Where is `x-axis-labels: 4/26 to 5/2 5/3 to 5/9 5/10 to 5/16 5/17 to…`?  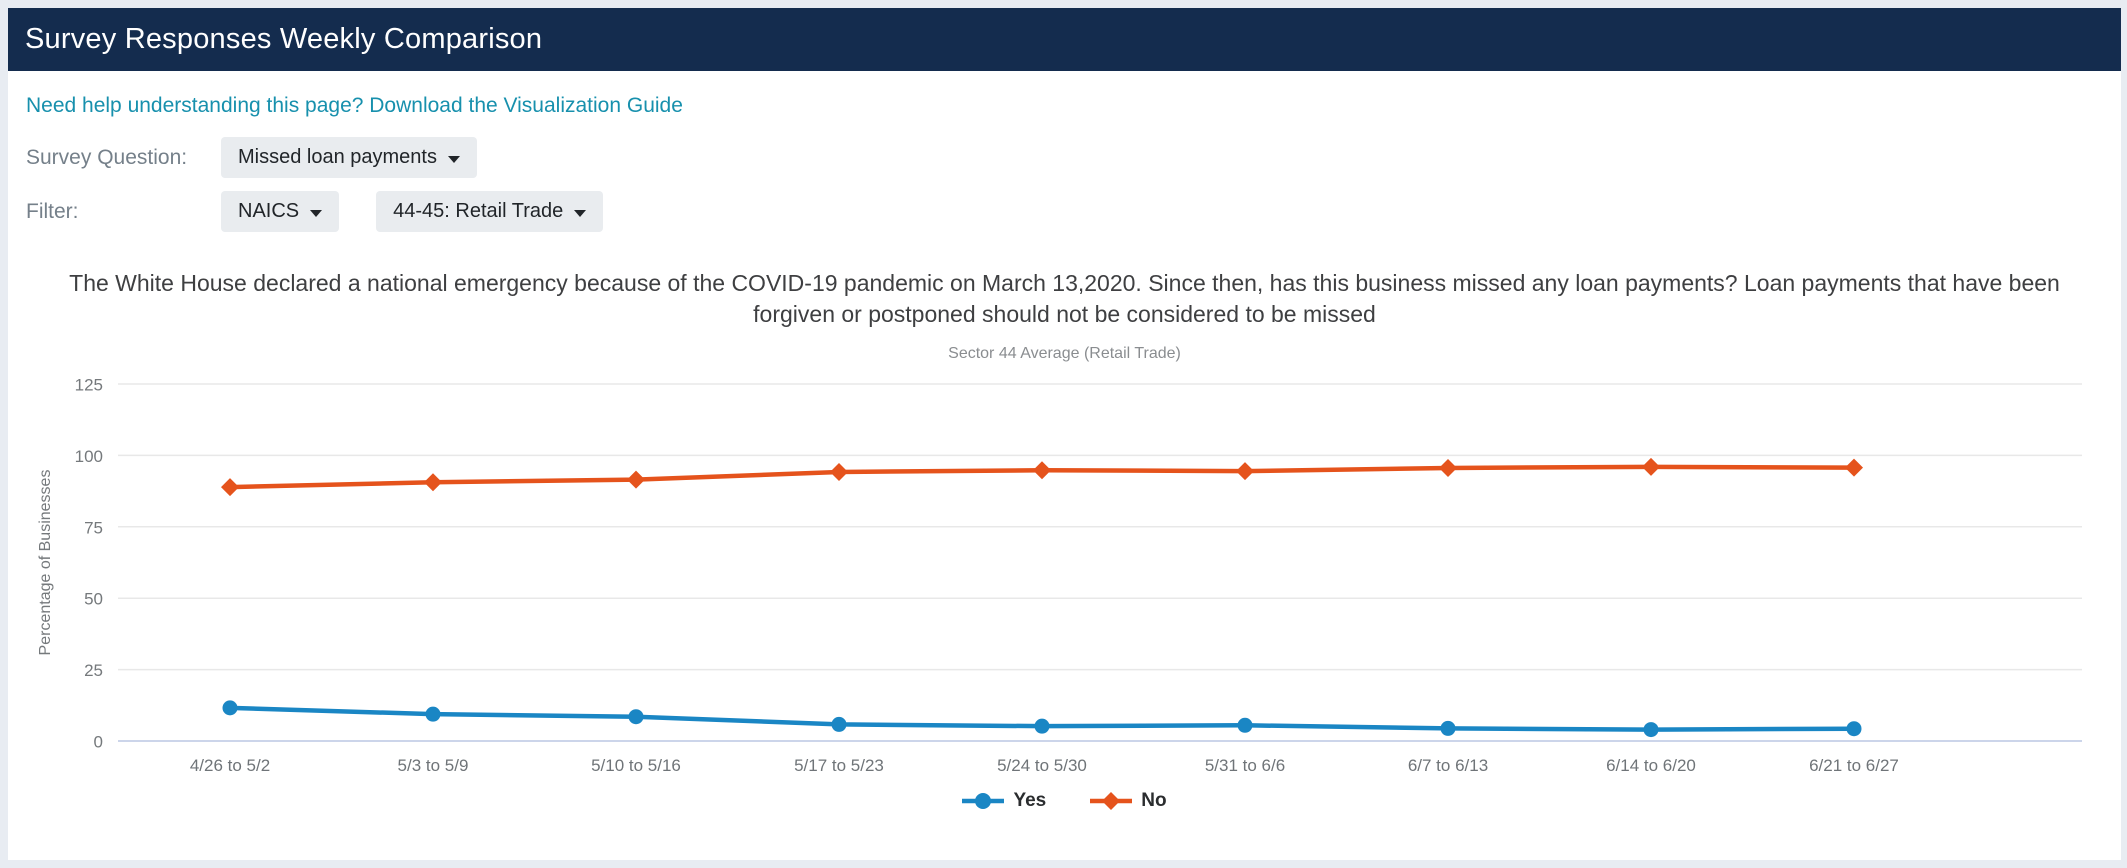 x-axis-labels: 4/26 to 5/2 5/3 to 5/9 5/10 to 5/16 5/17 to… is located at coordinates (1044, 765).